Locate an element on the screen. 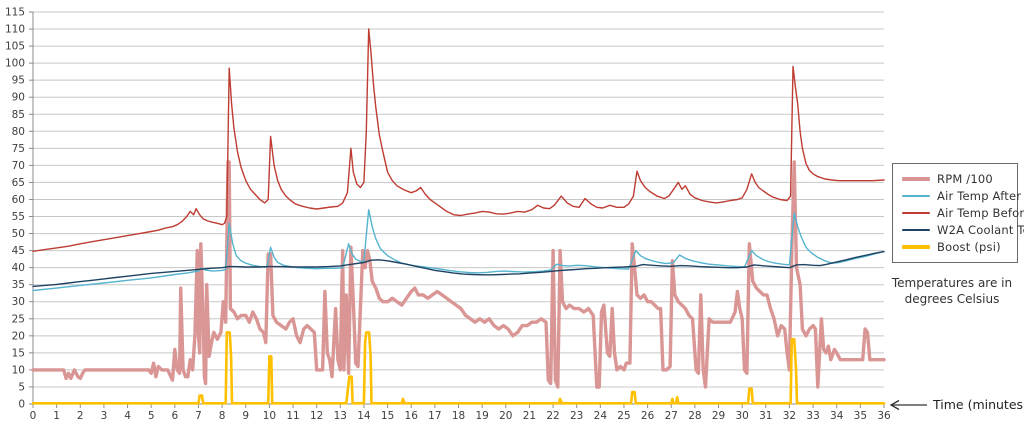 This screenshot has width=1024, height=430. y-tick-label: 20 is located at coordinates (18, 336).